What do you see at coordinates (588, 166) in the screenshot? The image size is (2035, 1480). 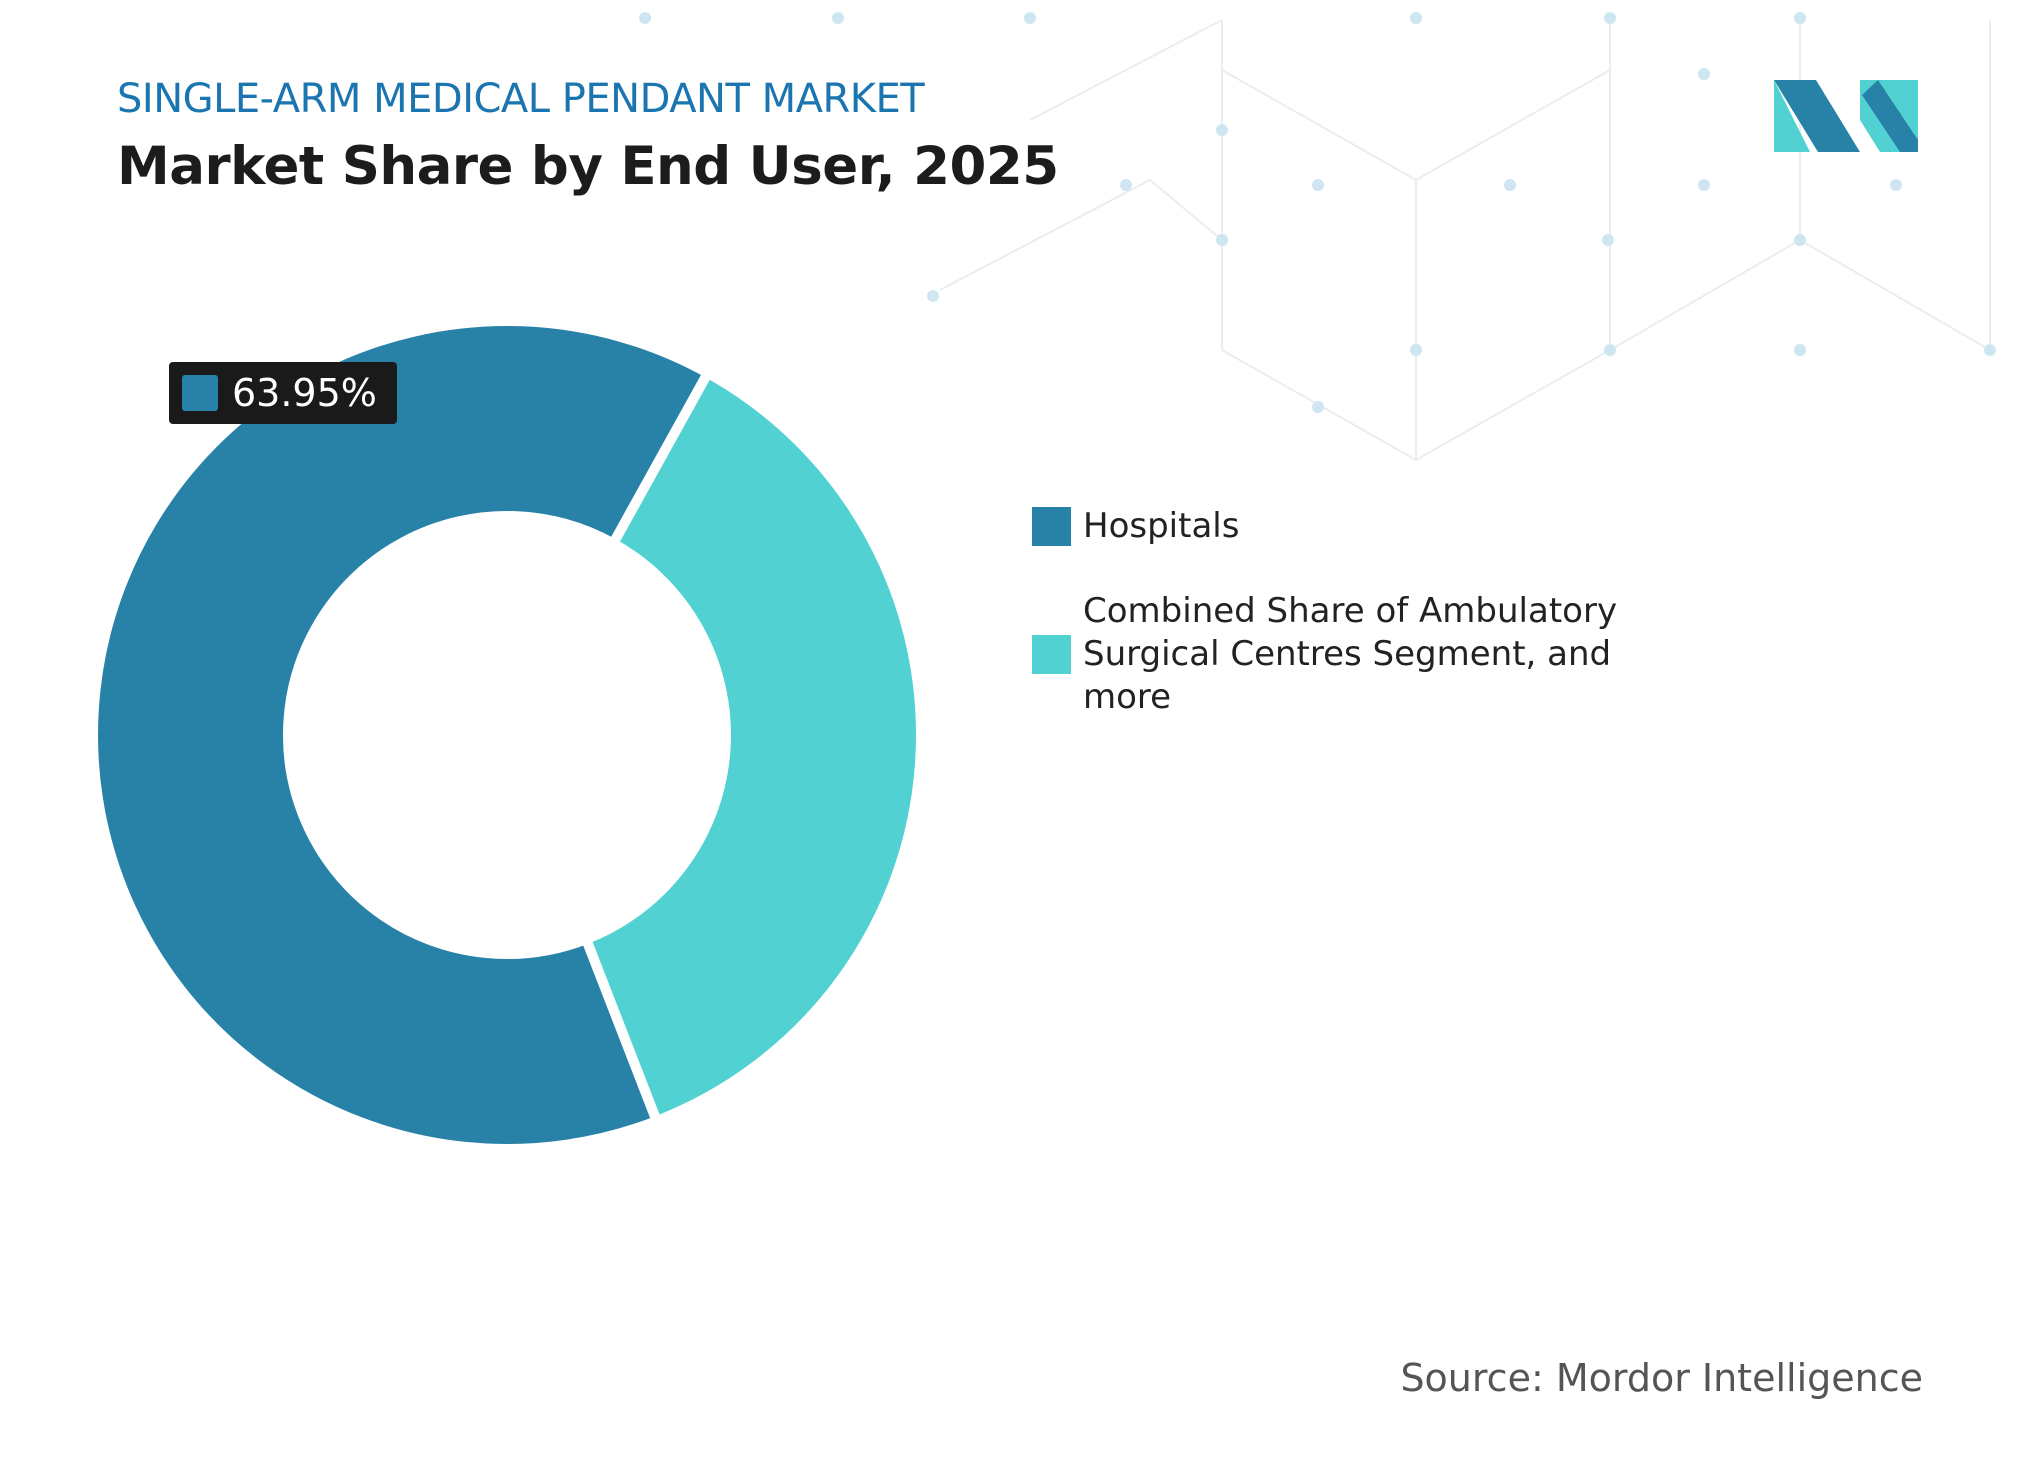 I see `chart-subtitle: Market Share by End User, 2025` at bounding box center [588, 166].